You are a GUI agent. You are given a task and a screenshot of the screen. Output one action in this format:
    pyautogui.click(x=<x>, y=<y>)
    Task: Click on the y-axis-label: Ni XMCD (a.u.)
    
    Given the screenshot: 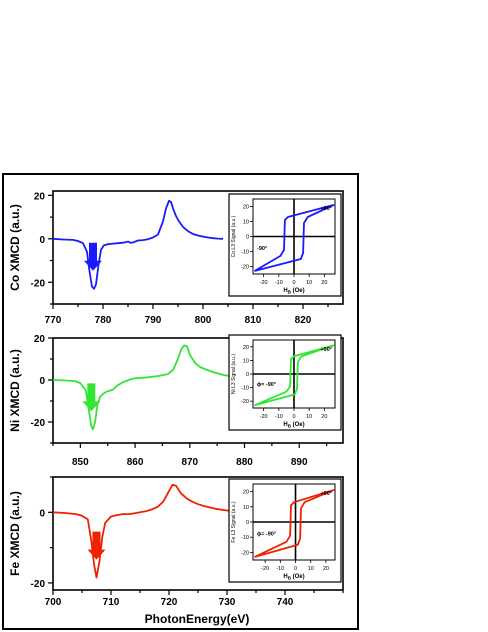 What is the action you would take?
    pyautogui.click(x=15, y=390)
    